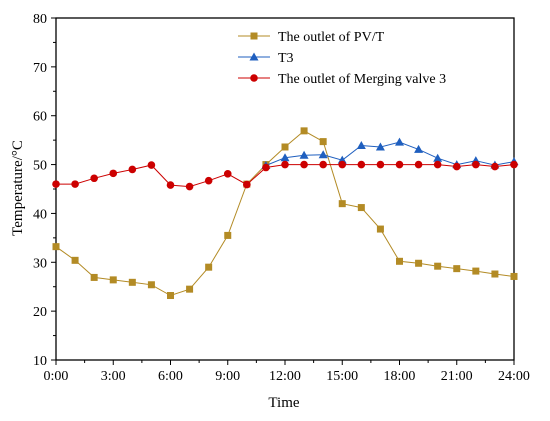 The image size is (550, 421). Describe the element at coordinates (342, 376) in the screenshot. I see `x-tick-label: 15:00` at that location.